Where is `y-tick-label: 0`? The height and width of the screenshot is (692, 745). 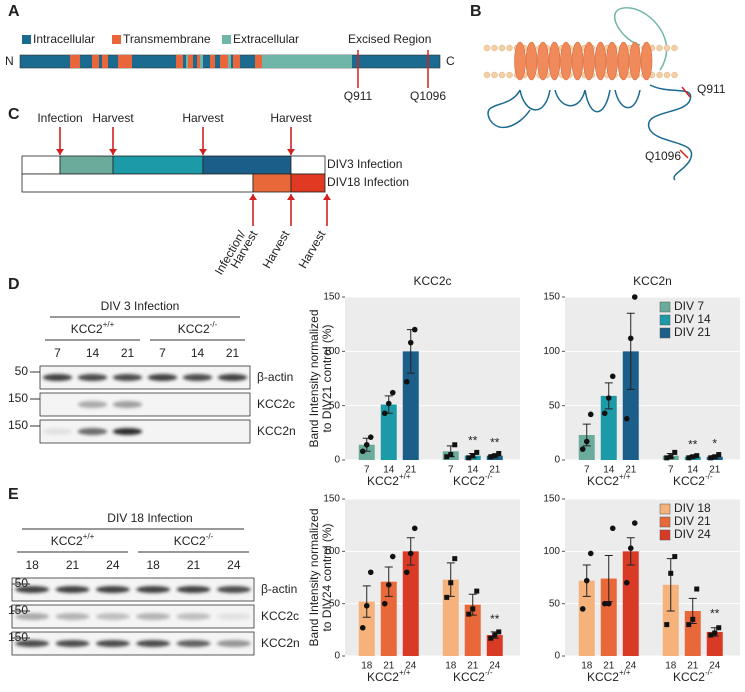
y-tick-label: 0 is located at coordinates (337, 656).